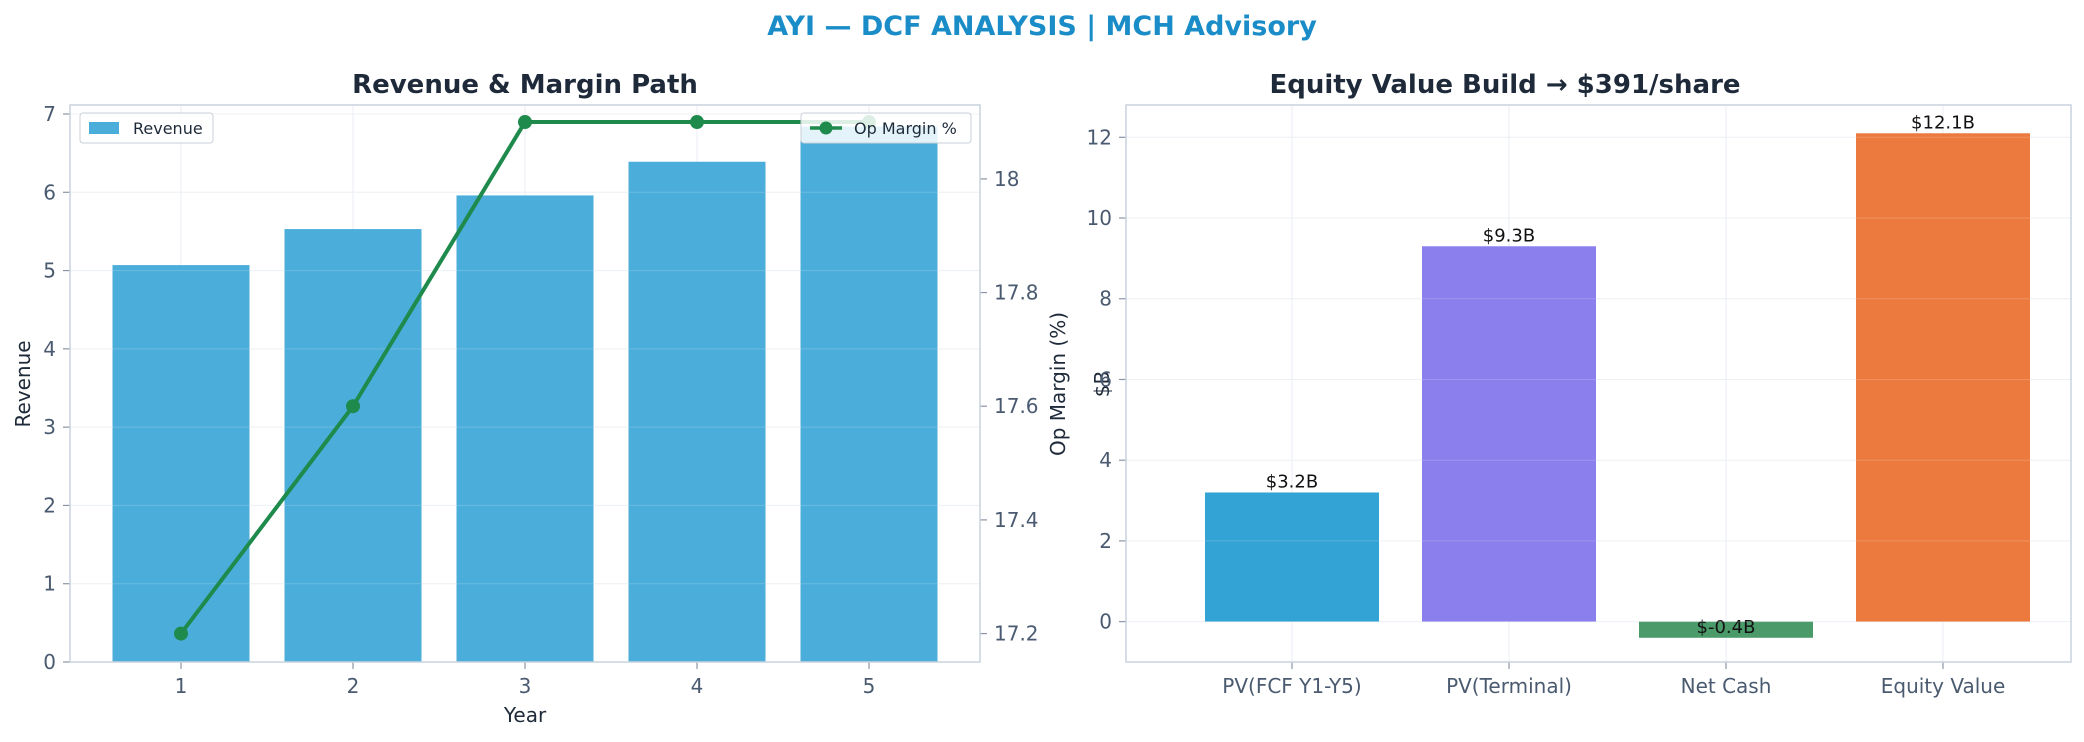  What do you see at coordinates (826, 128) in the screenshot?
I see `op-margin-legend-marker` at bounding box center [826, 128].